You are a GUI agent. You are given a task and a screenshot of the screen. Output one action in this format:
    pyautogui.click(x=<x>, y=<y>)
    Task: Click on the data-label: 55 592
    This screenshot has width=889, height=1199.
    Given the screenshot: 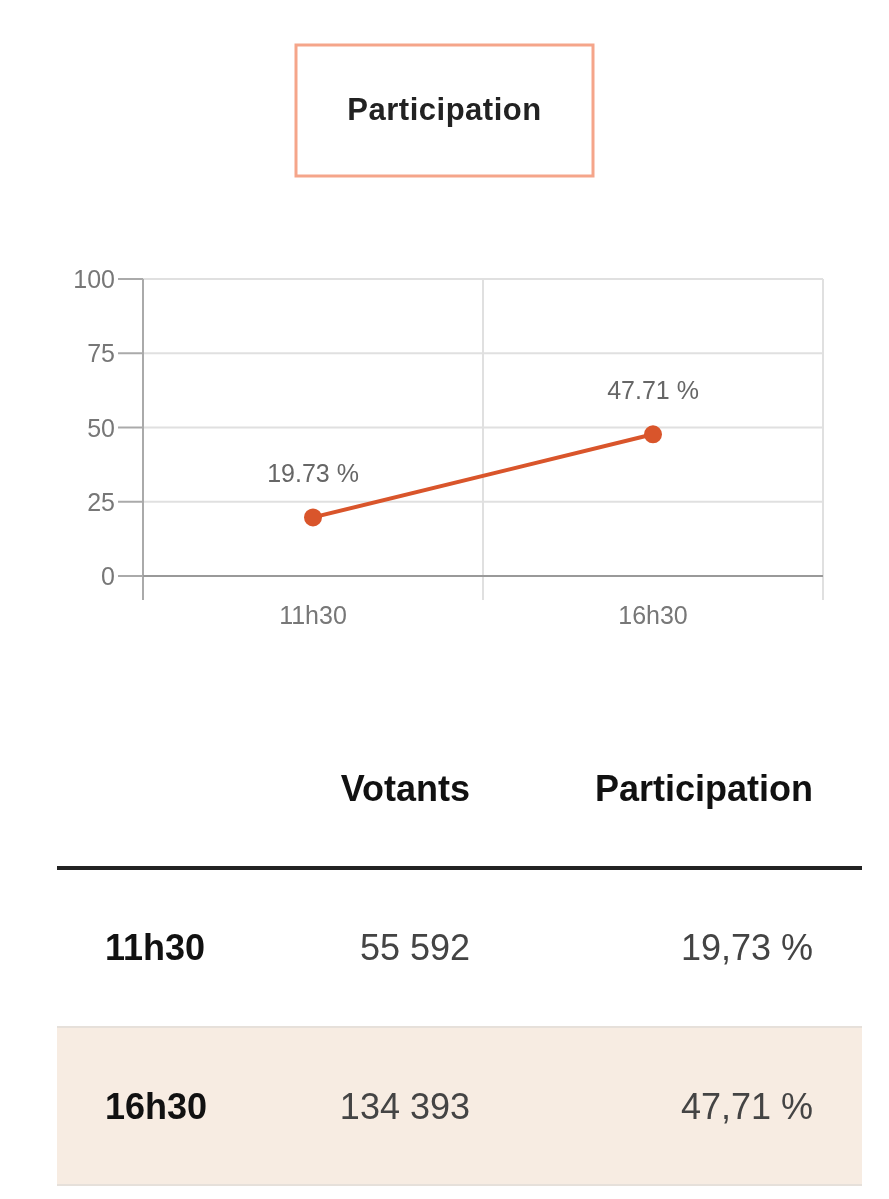 What is the action you would take?
    pyautogui.click(x=414, y=947)
    